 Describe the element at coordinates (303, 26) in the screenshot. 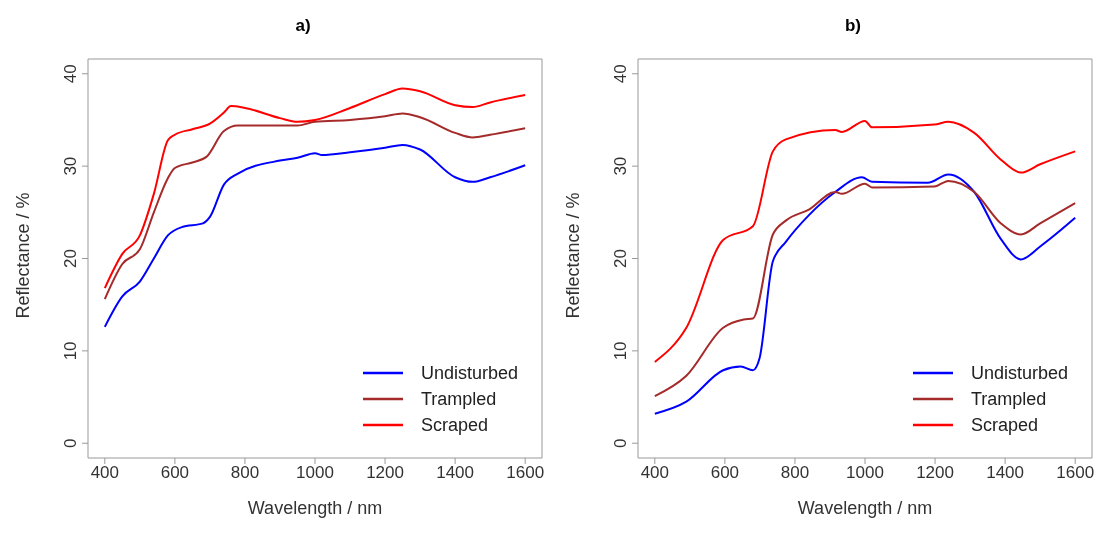

I see `chart-title: a)` at that location.